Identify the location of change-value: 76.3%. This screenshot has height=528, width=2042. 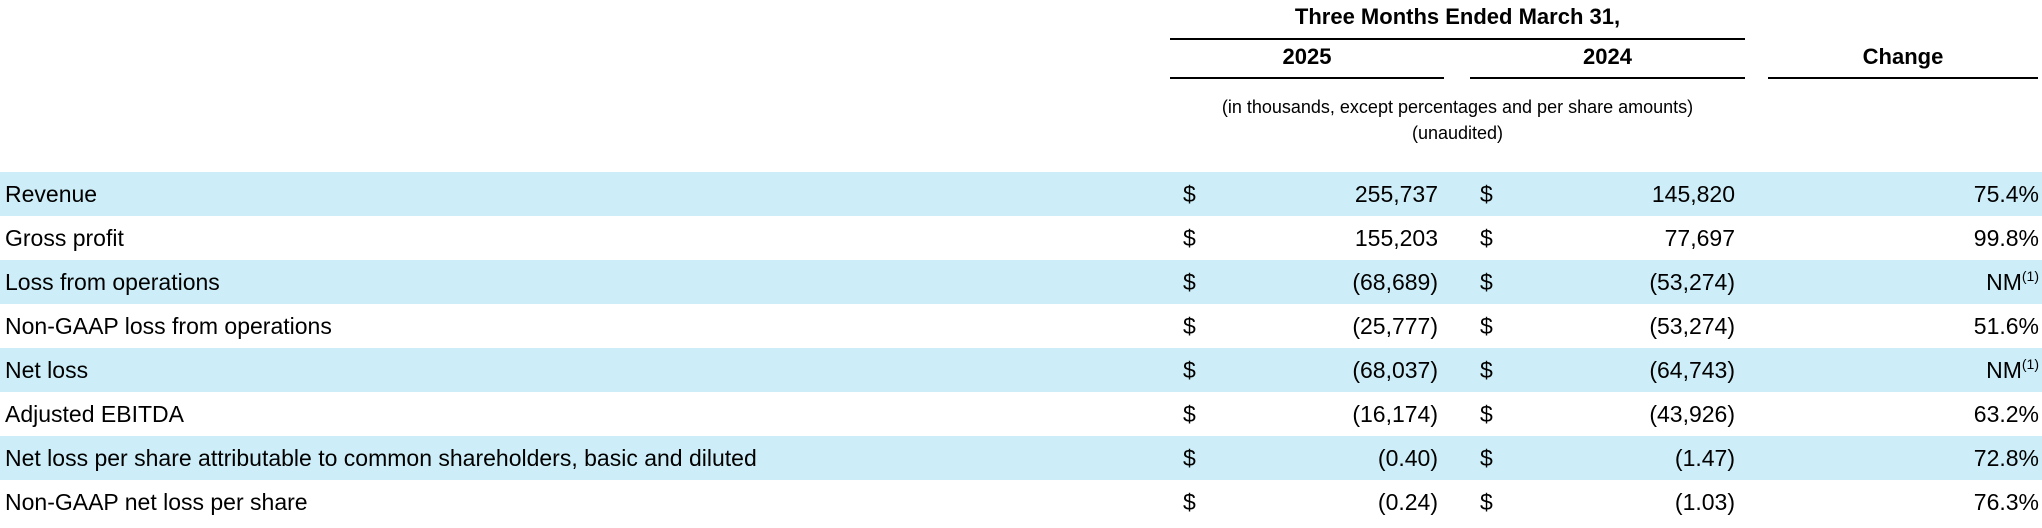
(2006, 502).